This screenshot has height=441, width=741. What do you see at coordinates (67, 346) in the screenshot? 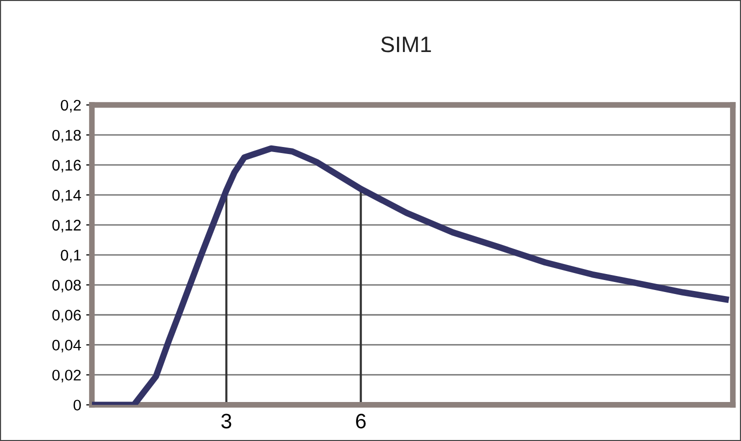
I see `y-tick-label: 0,04` at bounding box center [67, 346].